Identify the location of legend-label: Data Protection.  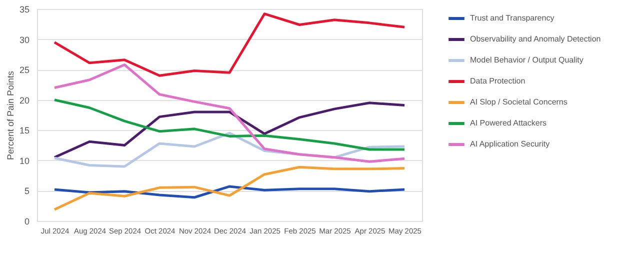
(498, 81).